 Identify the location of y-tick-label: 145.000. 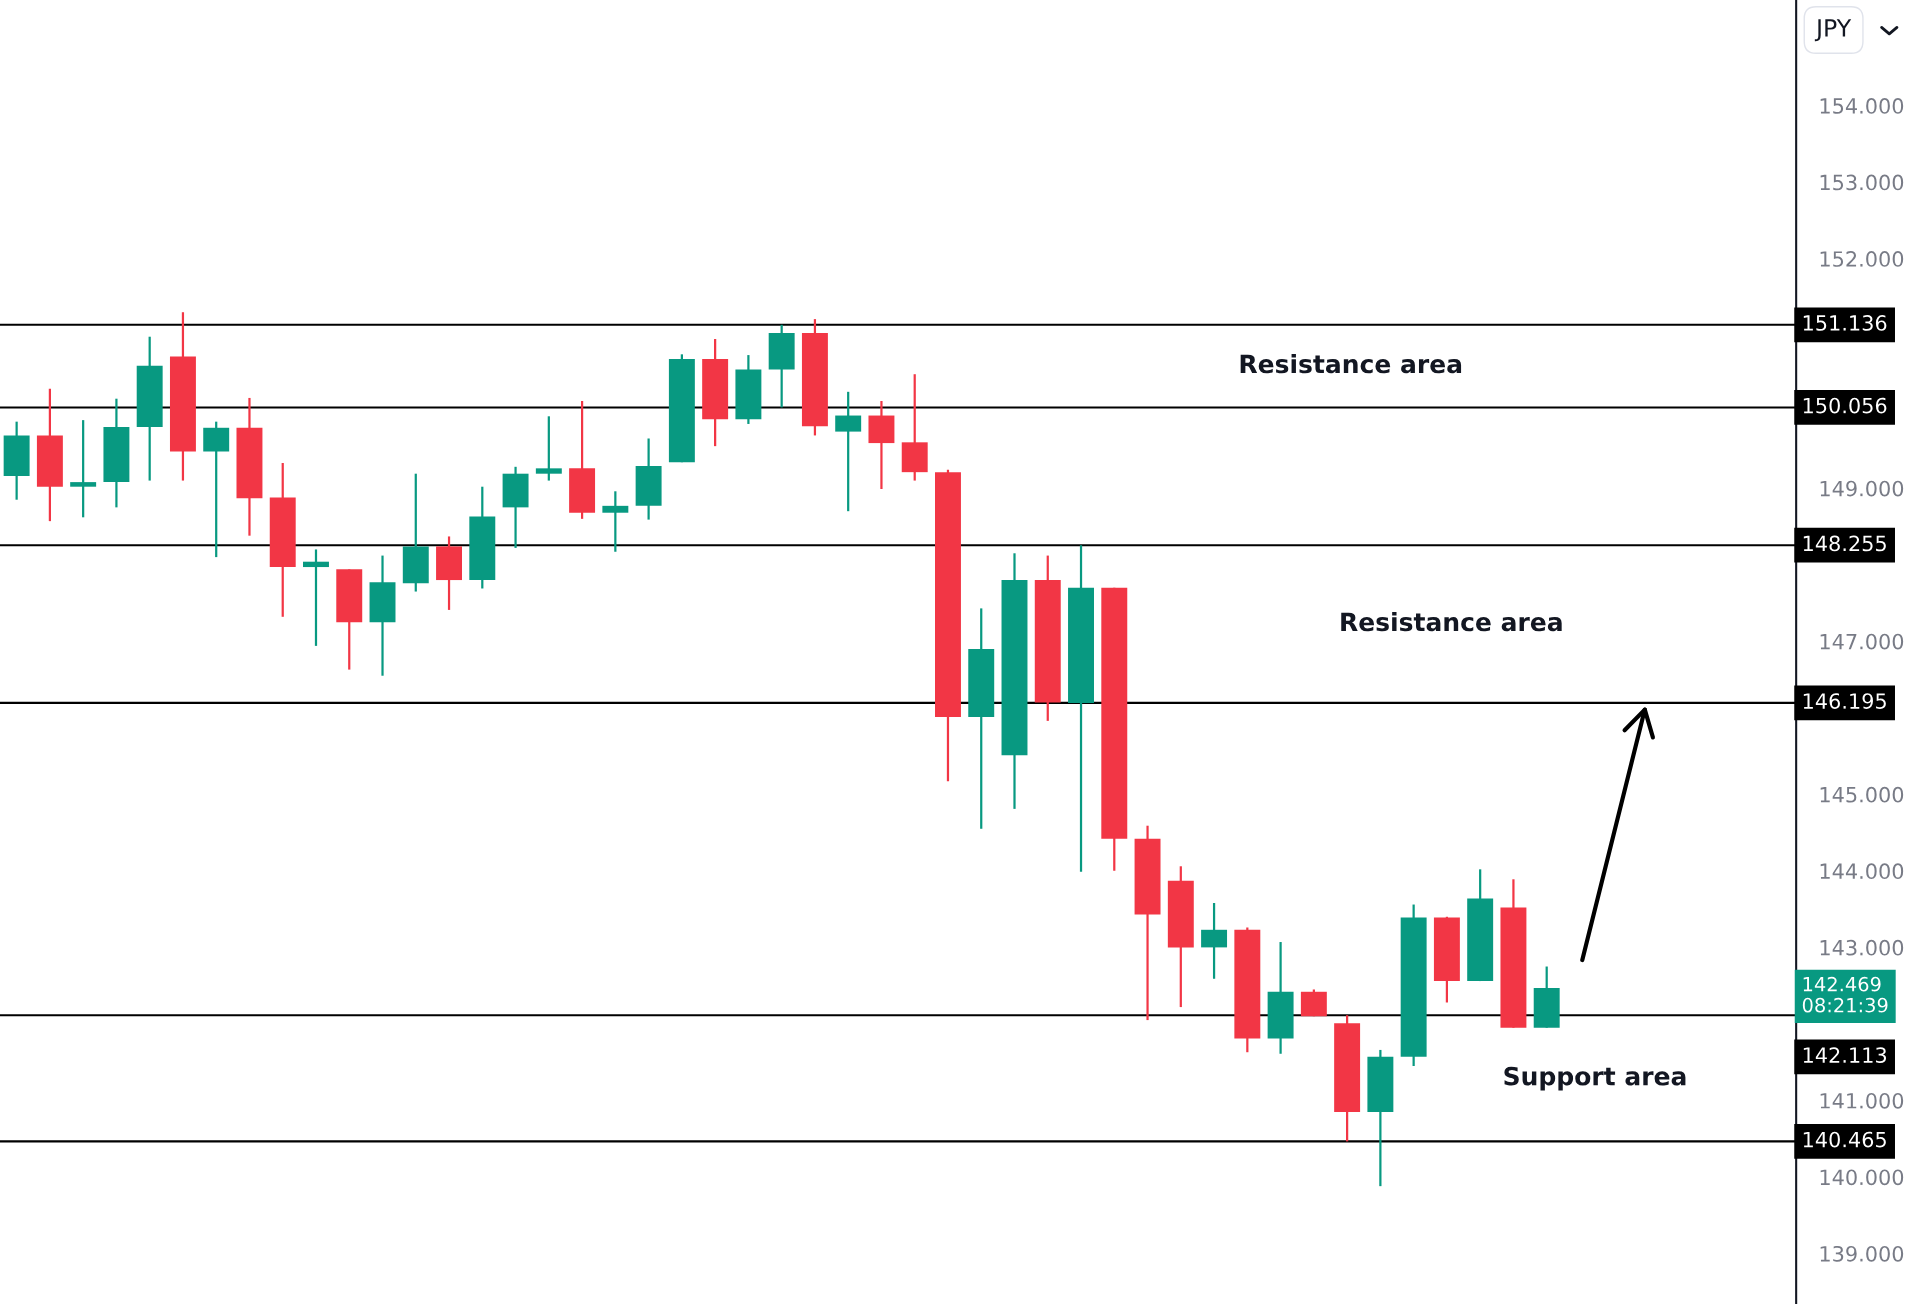
(1862, 794).